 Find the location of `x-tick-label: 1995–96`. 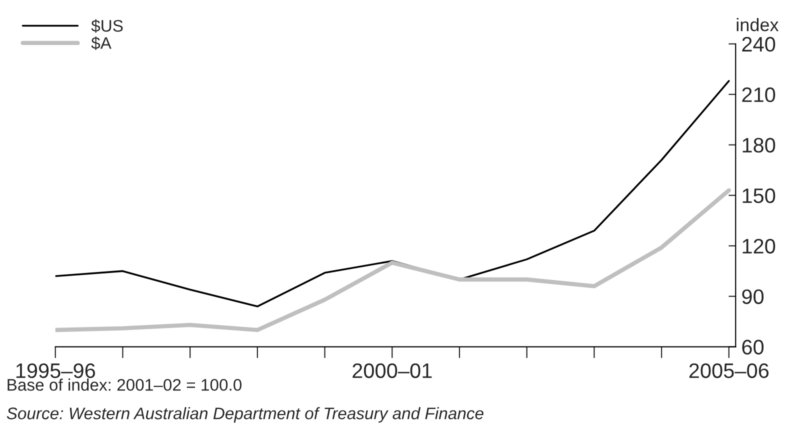

x-tick-label: 1995–96 is located at coordinates (56, 370).